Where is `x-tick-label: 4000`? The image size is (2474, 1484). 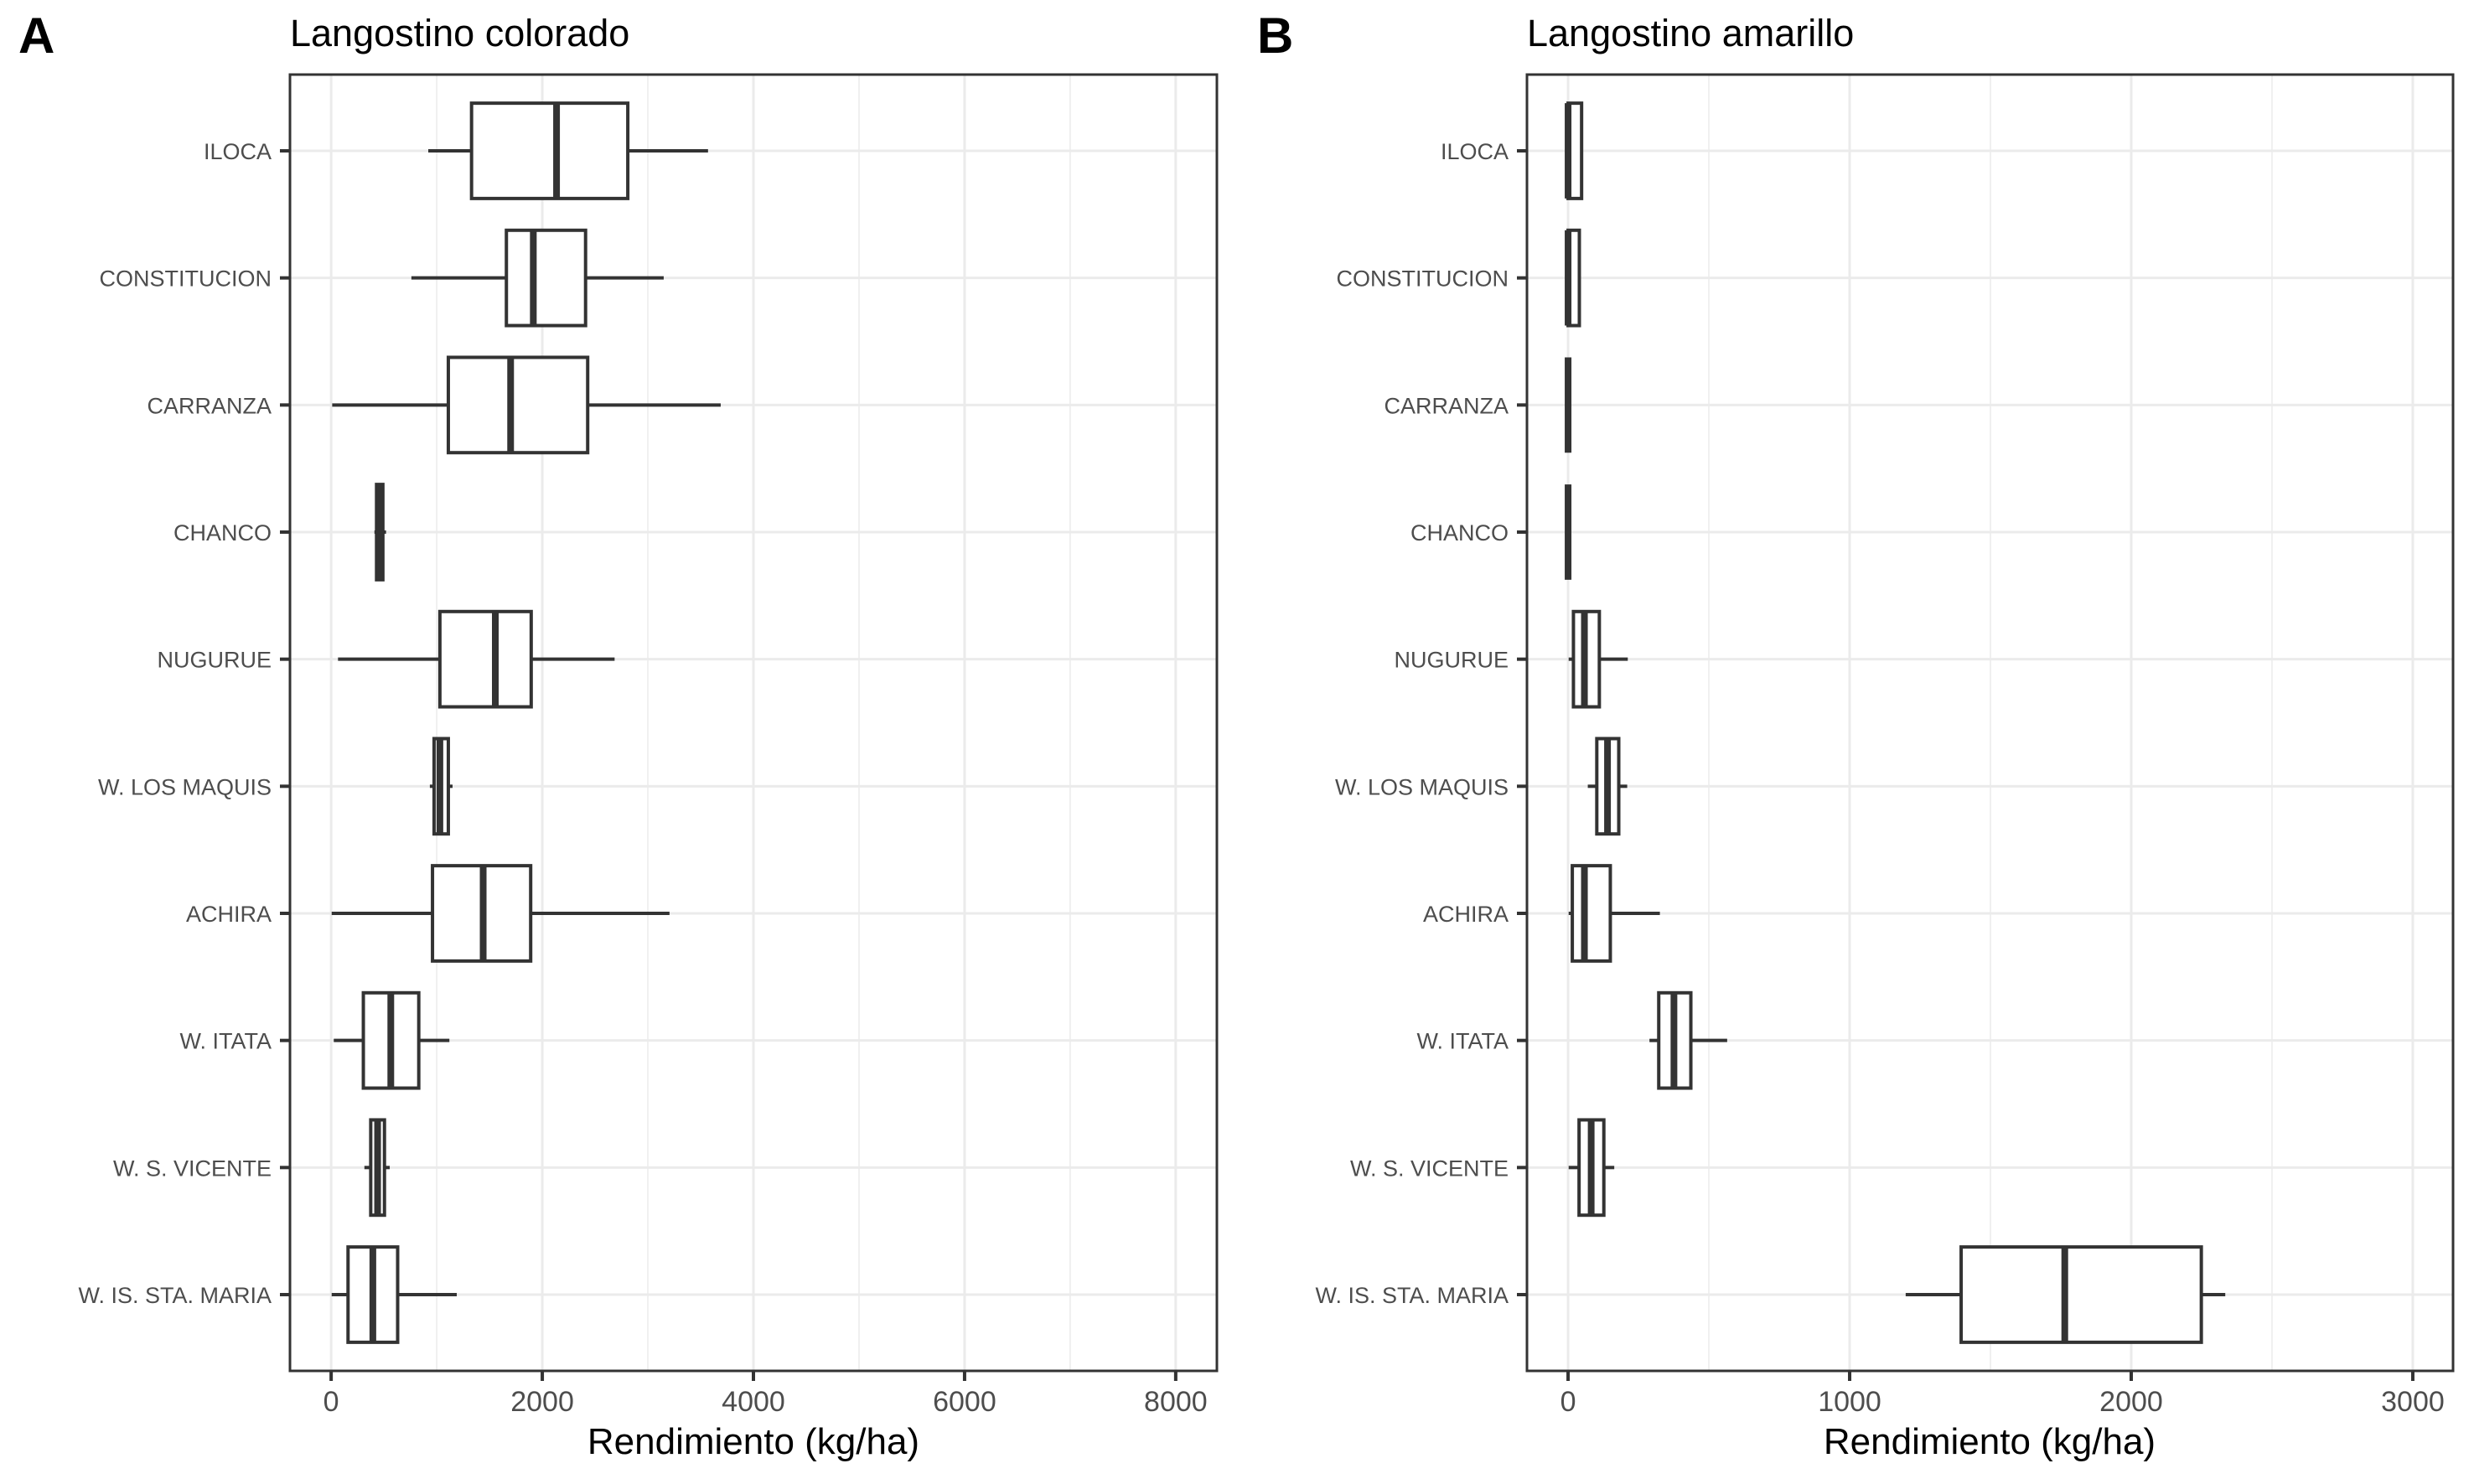 x-tick-label: 4000 is located at coordinates (753, 1402).